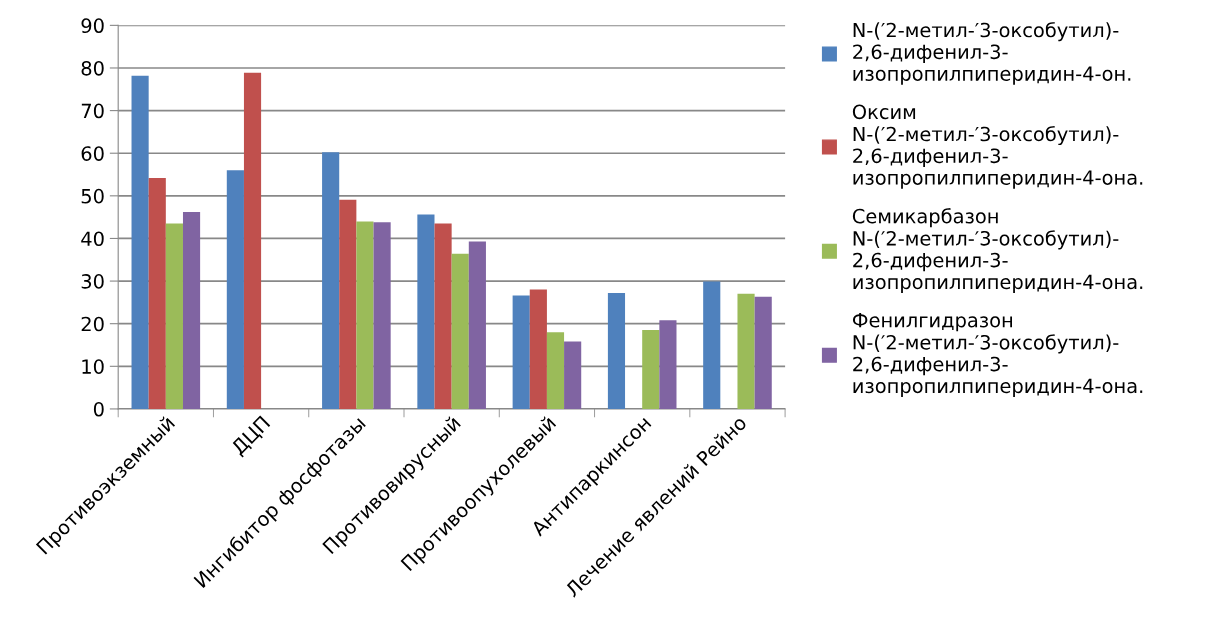 This screenshot has width=1206, height=634. I want to click on legend-label: Оксим N-(′2-метил-′3-оксобутил)-2,6-дифенил-3-изопропилпиперидин-4-она., so click(997, 146).